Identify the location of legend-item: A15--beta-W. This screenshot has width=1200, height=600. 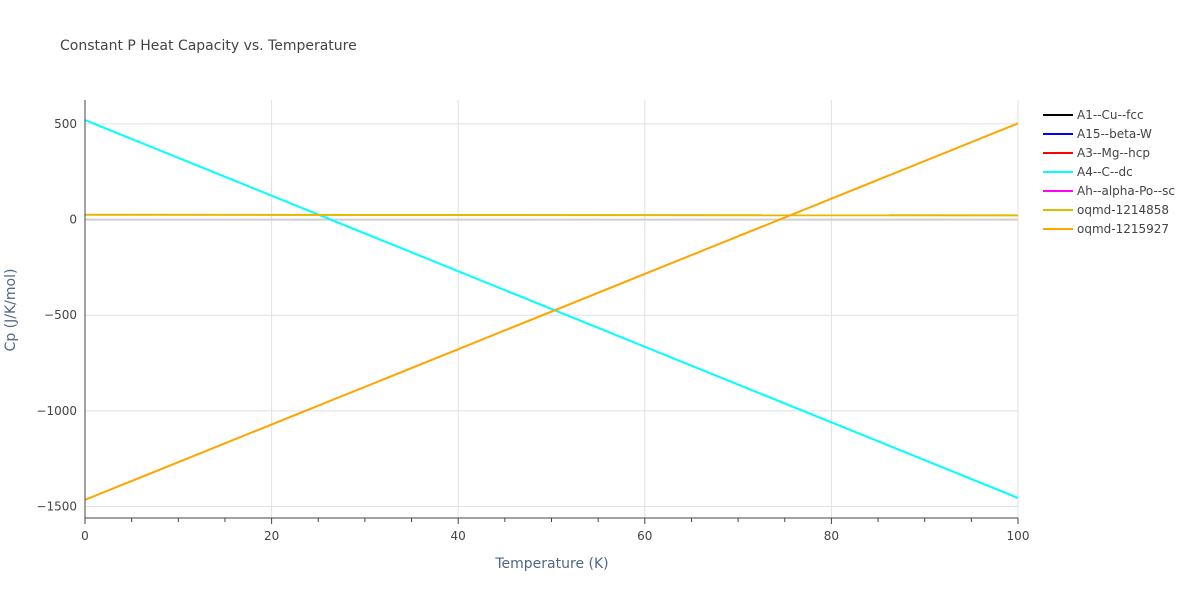
(1097, 134).